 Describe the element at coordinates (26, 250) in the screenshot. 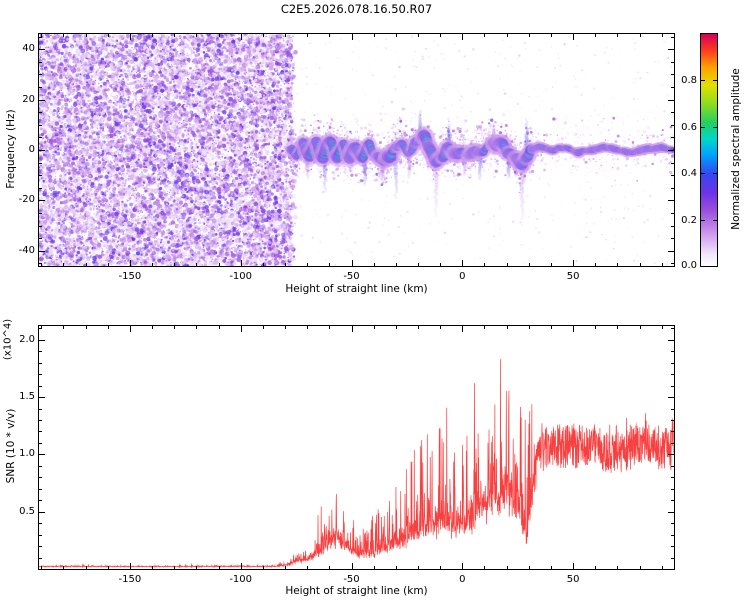

I see `y-tick-label: -40` at that location.